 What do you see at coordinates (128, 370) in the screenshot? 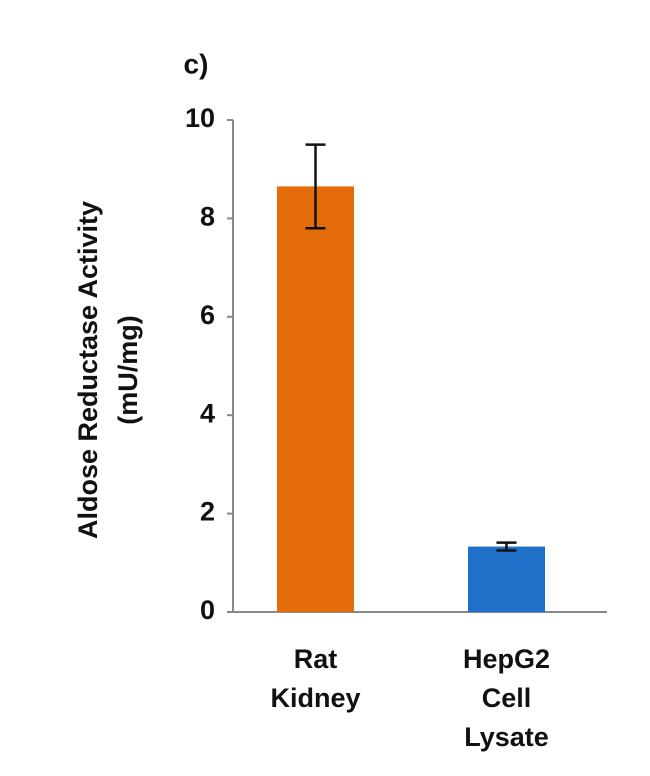
I see `y-axis-label: (mU/mg)` at bounding box center [128, 370].